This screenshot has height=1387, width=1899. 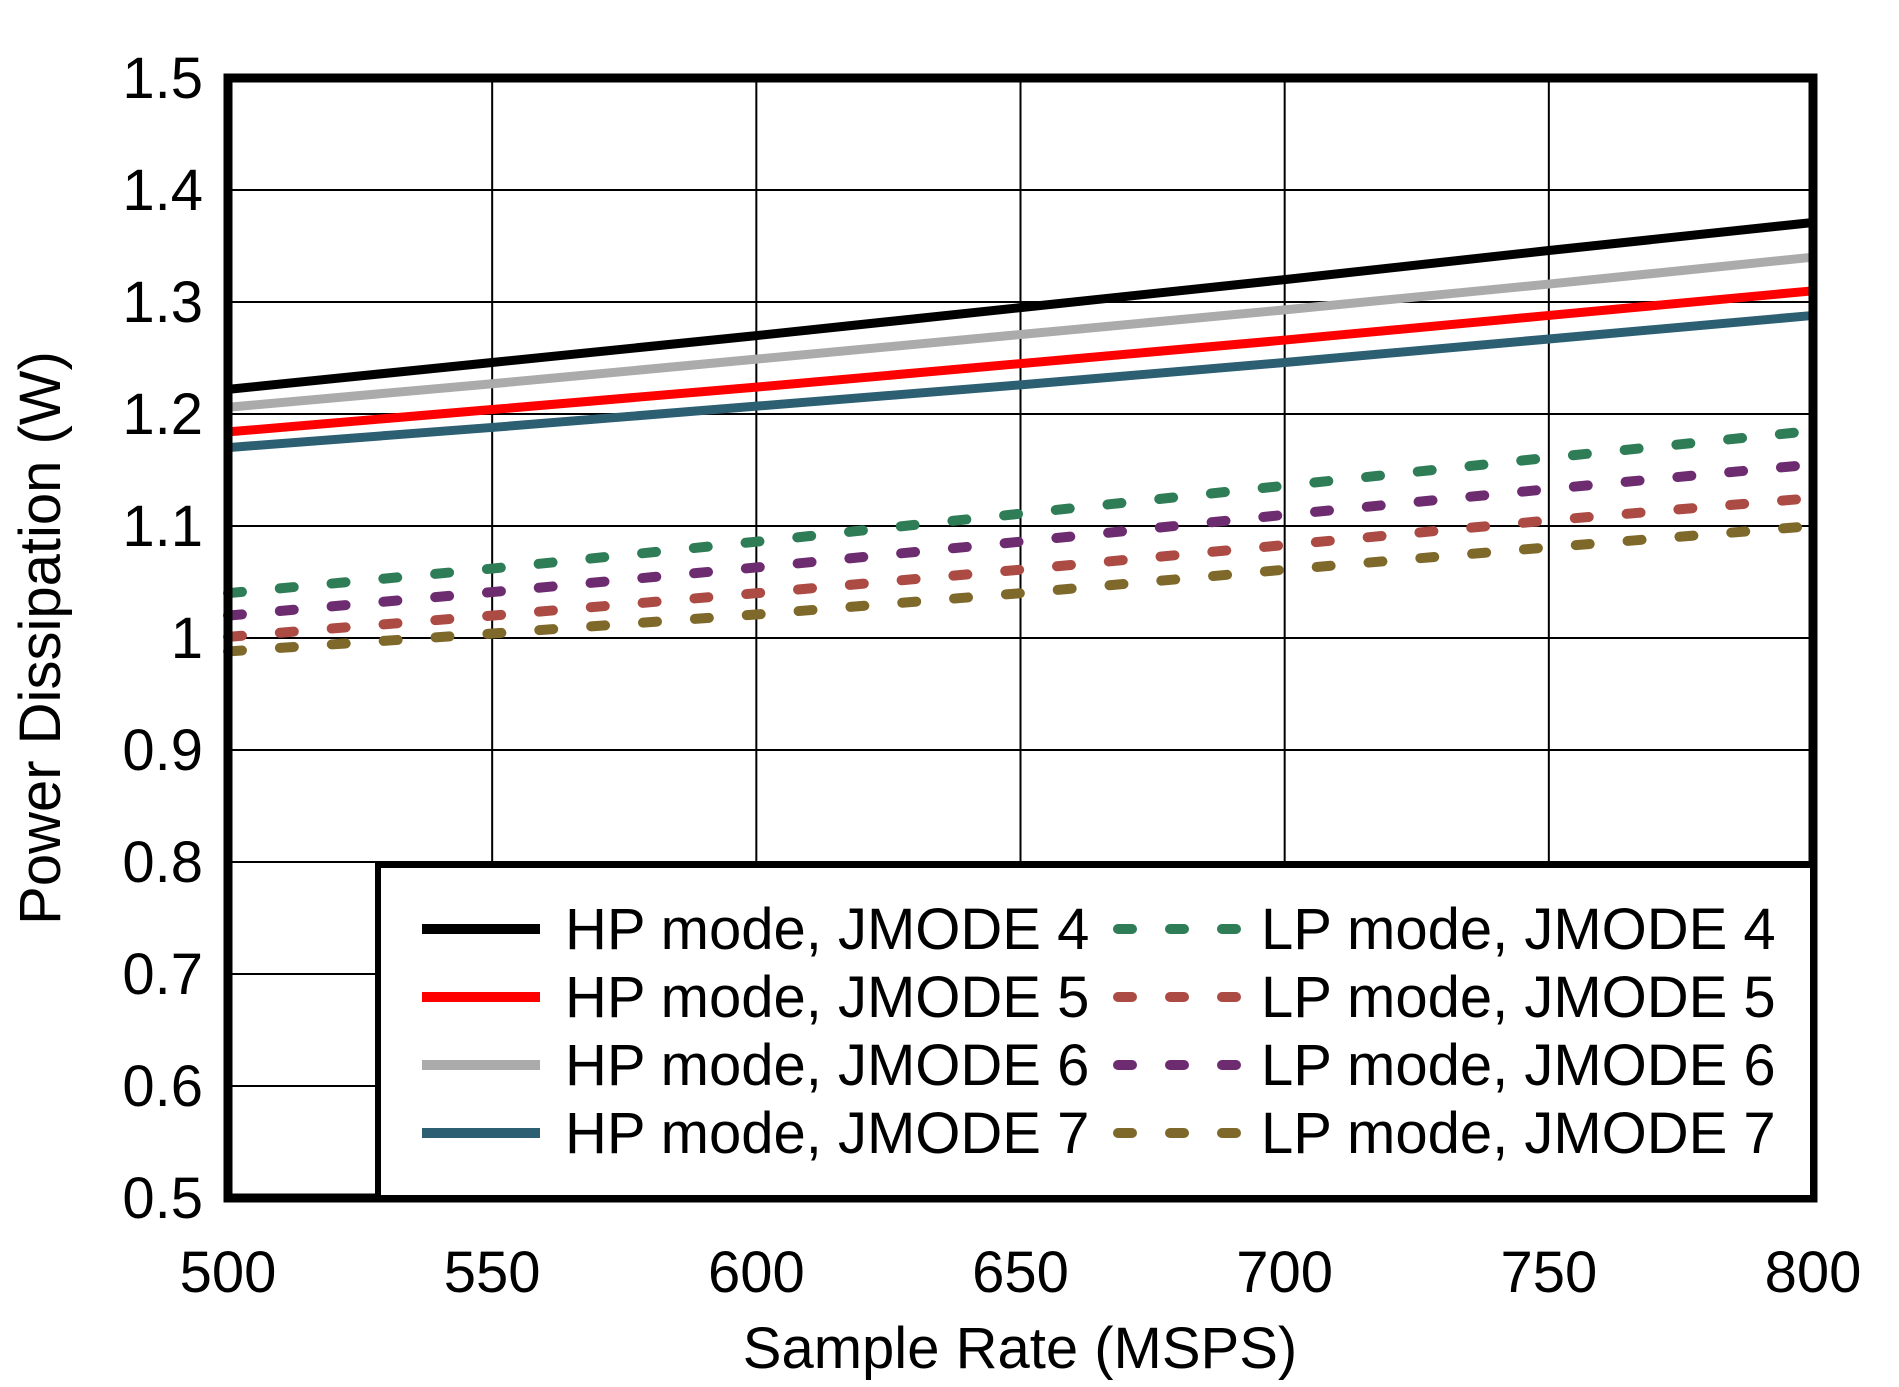 What do you see at coordinates (827, 997) in the screenshot?
I see `legend-label: HP mode, JMODE 5` at bounding box center [827, 997].